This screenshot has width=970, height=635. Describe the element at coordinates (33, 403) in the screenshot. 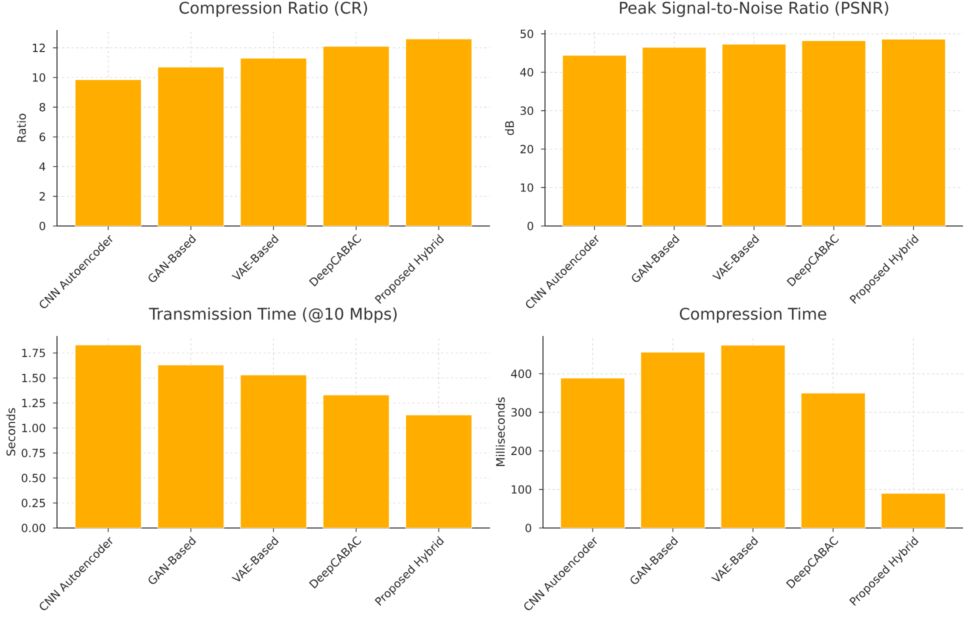

I see `y-tick-label: 1.25` at that location.